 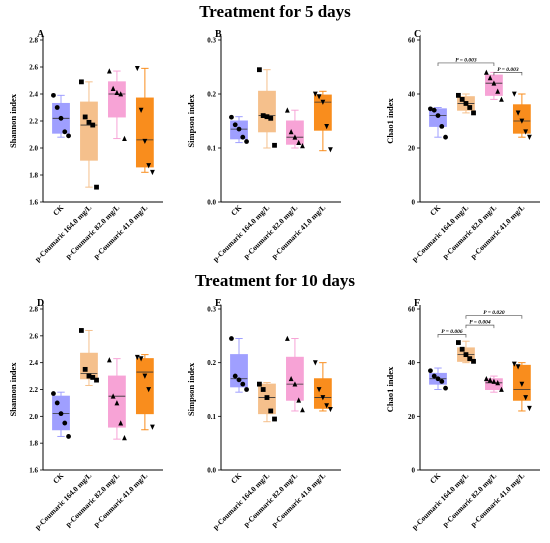 What do you see at coordinates (41, 34) in the screenshot?
I see `panel-letter: A` at bounding box center [41, 34].